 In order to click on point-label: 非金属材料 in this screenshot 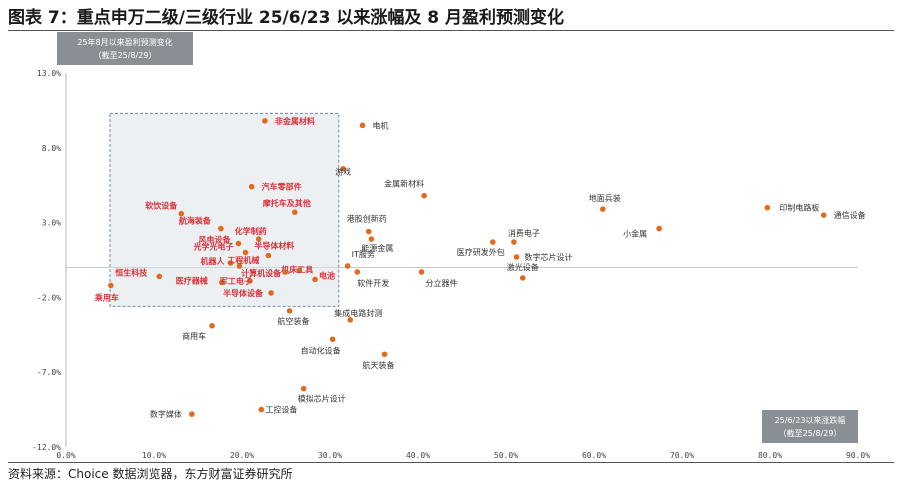, I will do `click(295, 121)`.